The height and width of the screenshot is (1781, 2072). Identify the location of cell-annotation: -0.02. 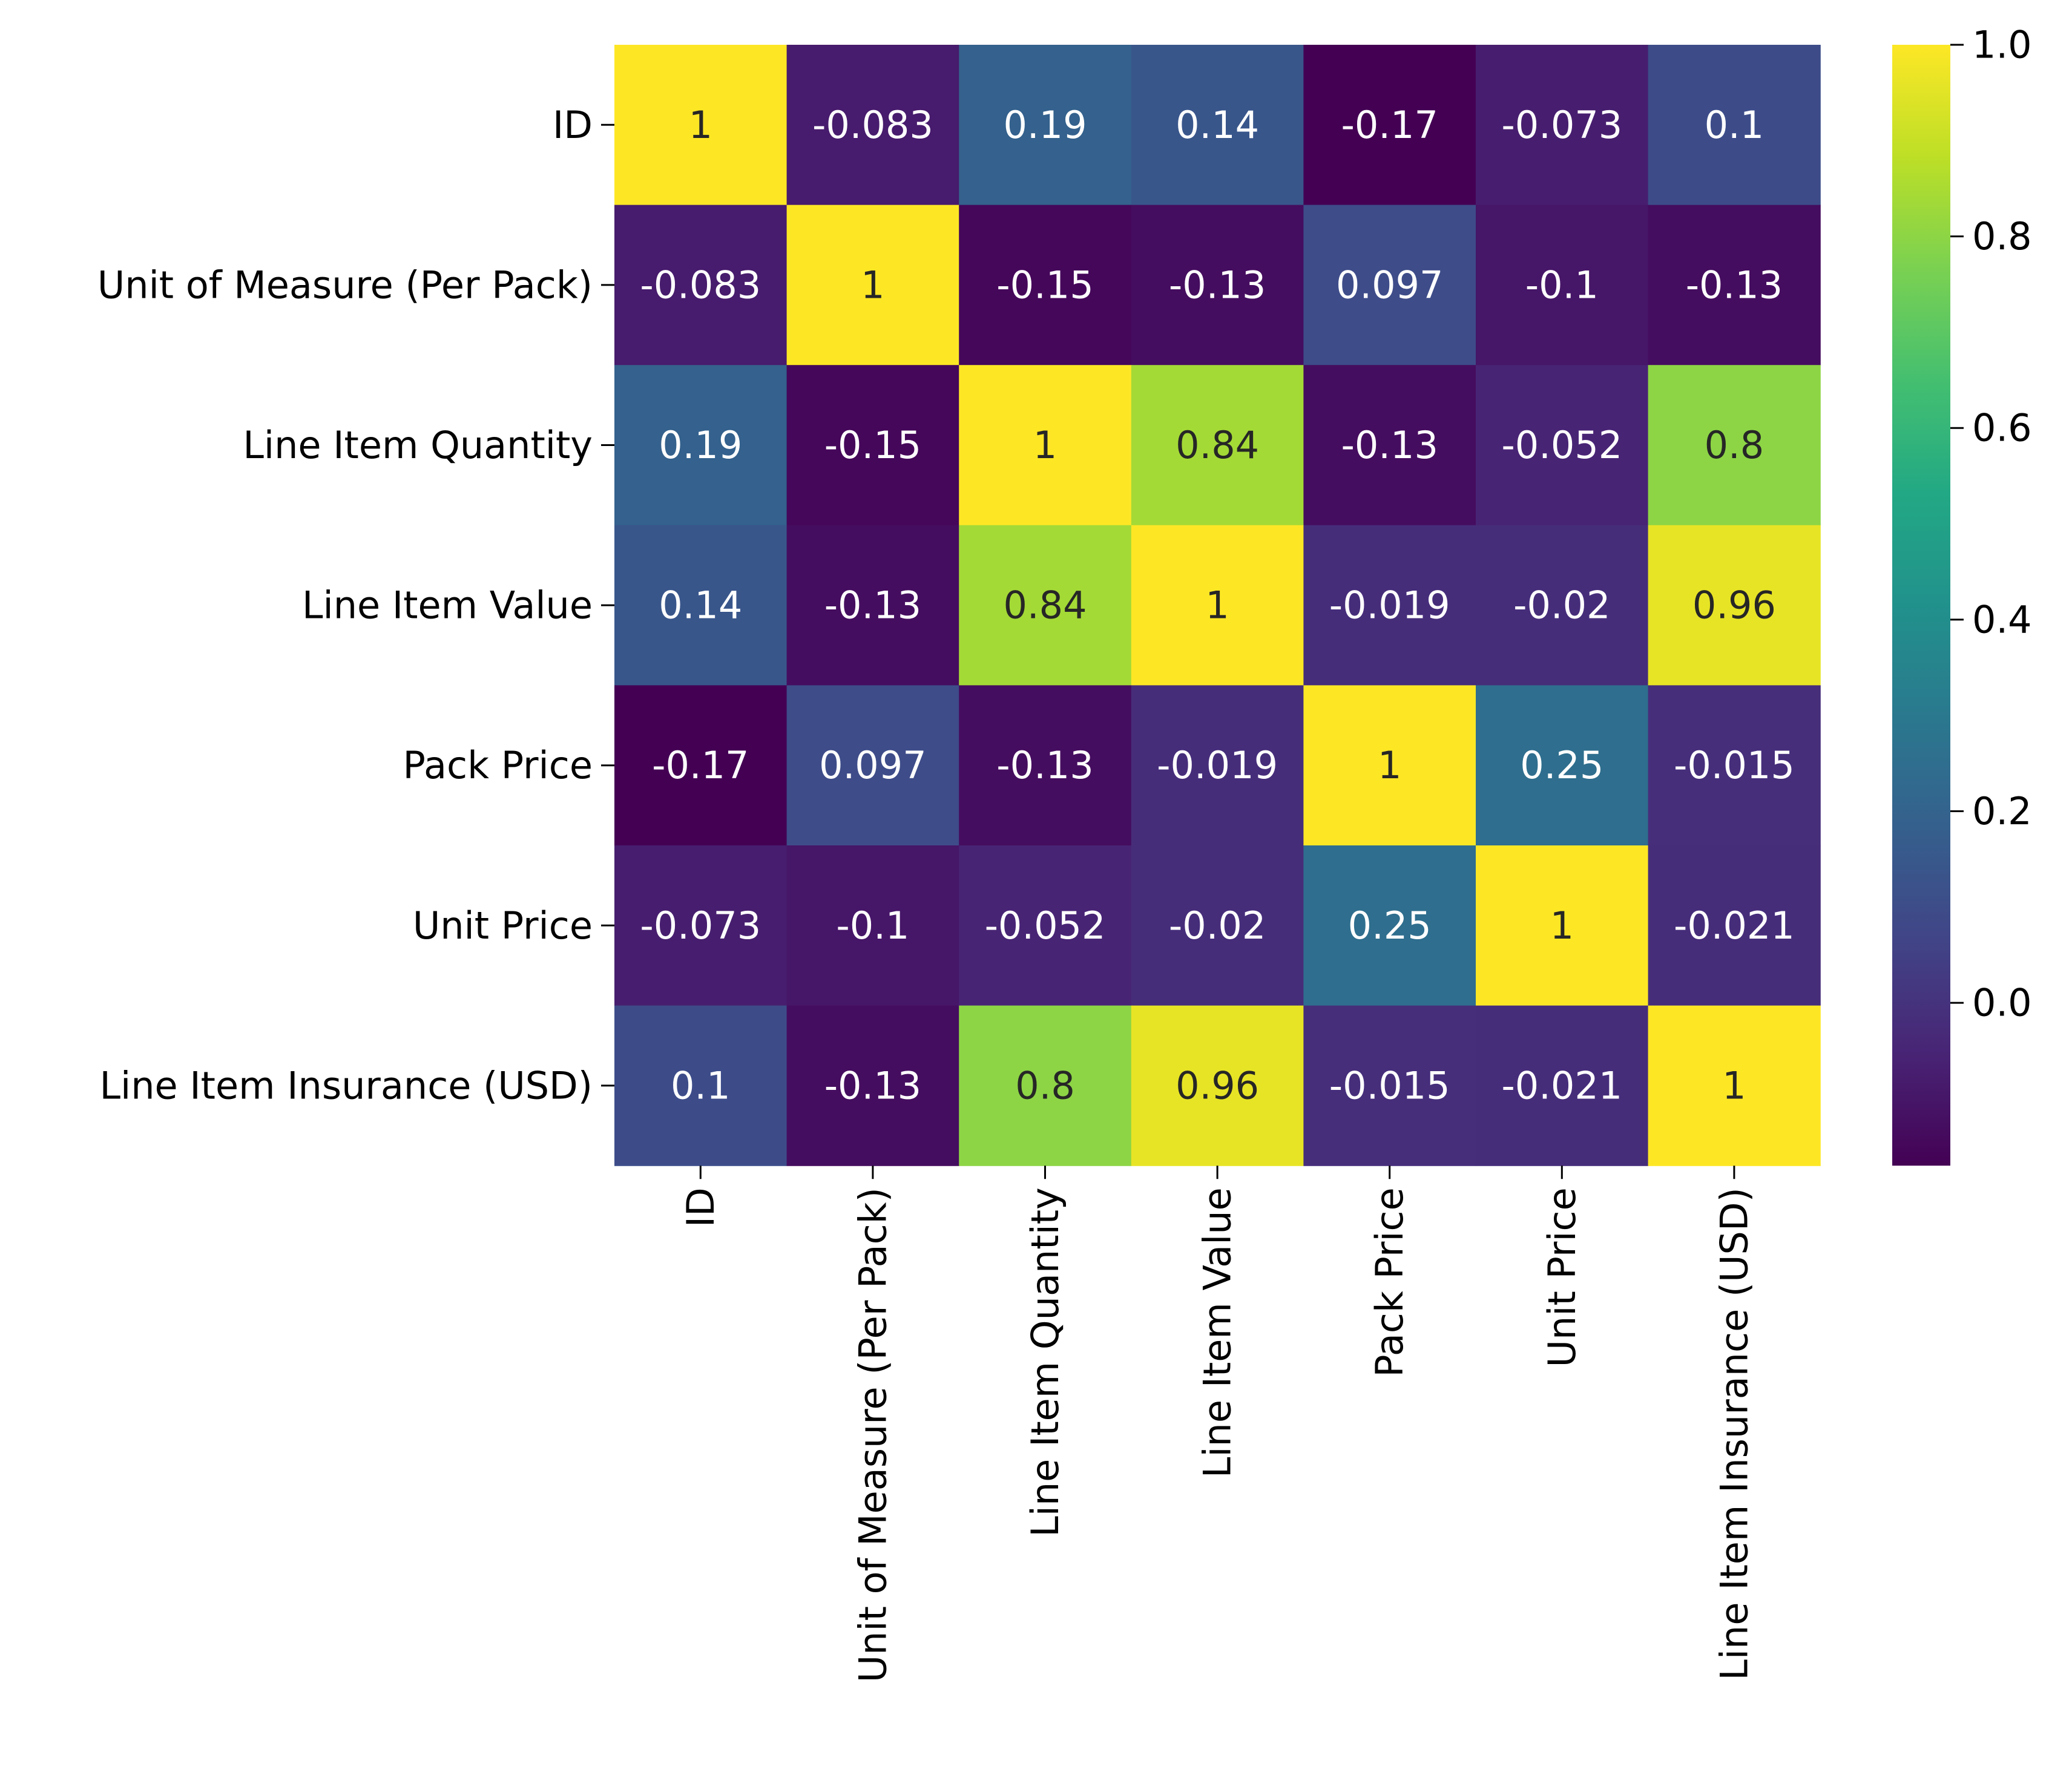
(1217, 926).